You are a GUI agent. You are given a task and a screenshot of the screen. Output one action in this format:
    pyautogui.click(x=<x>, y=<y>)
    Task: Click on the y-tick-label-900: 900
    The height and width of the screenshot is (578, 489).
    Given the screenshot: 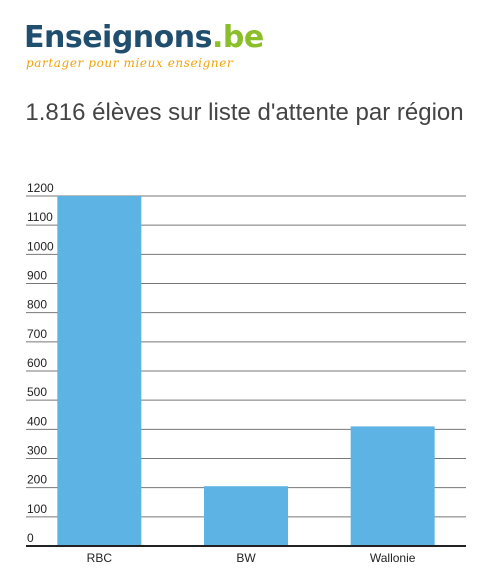 What is the action you would take?
    pyautogui.click(x=37, y=276)
    